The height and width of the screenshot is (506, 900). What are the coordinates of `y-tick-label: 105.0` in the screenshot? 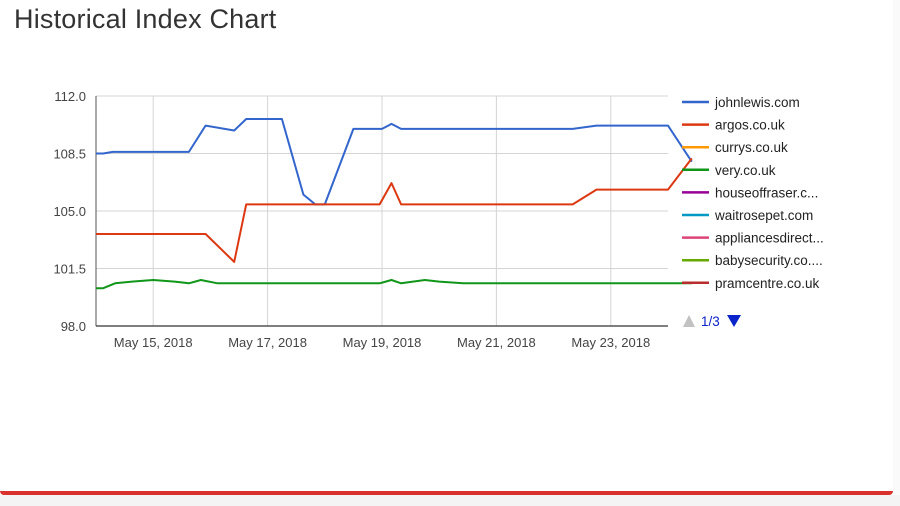 It's located at (69, 211).